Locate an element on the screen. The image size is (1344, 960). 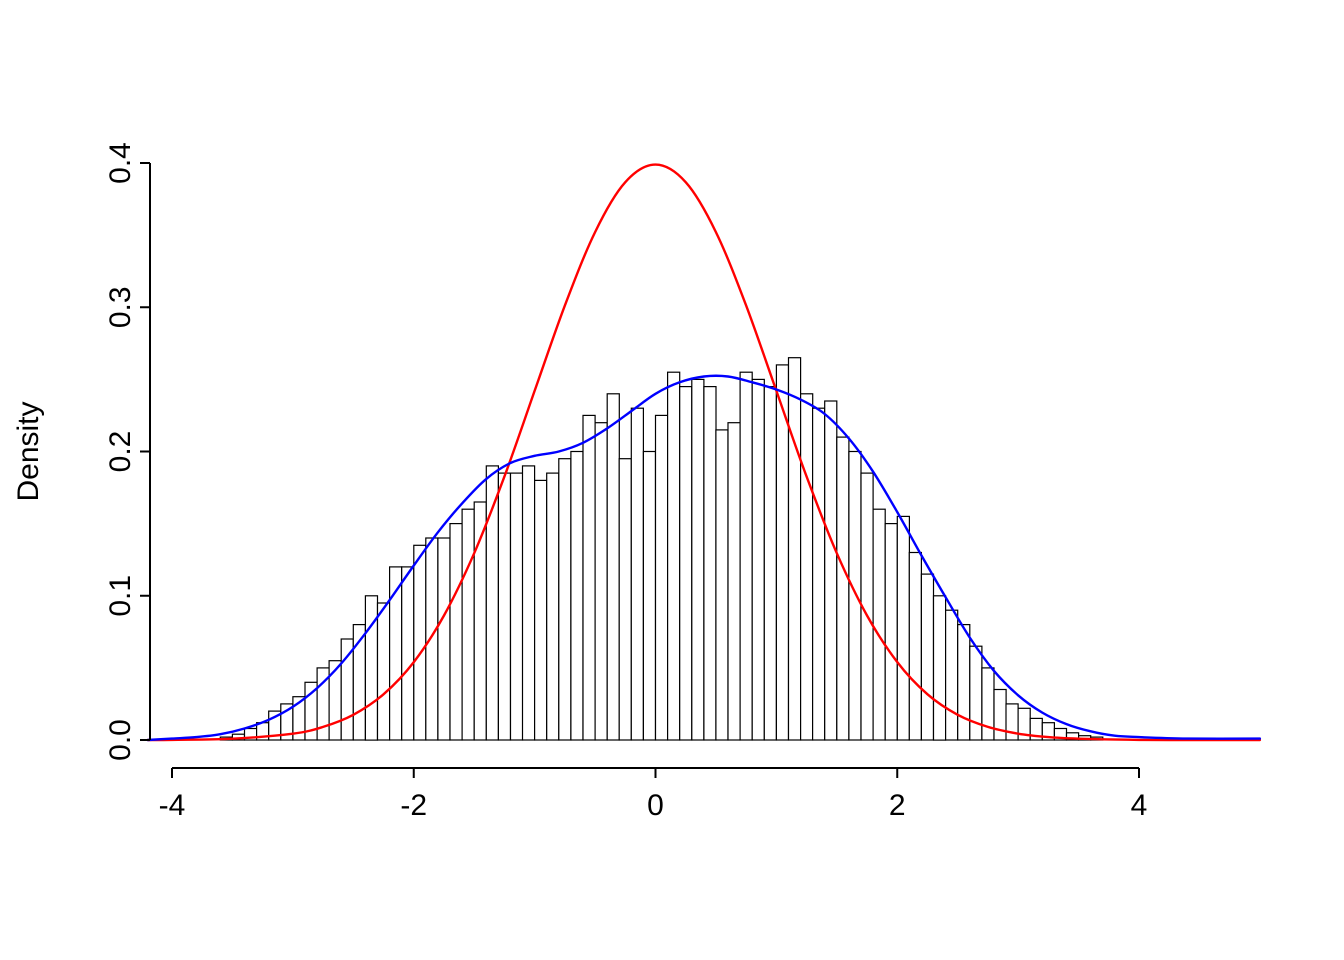
y-tick-label: 0.4 is located at coordinates (120, 163).